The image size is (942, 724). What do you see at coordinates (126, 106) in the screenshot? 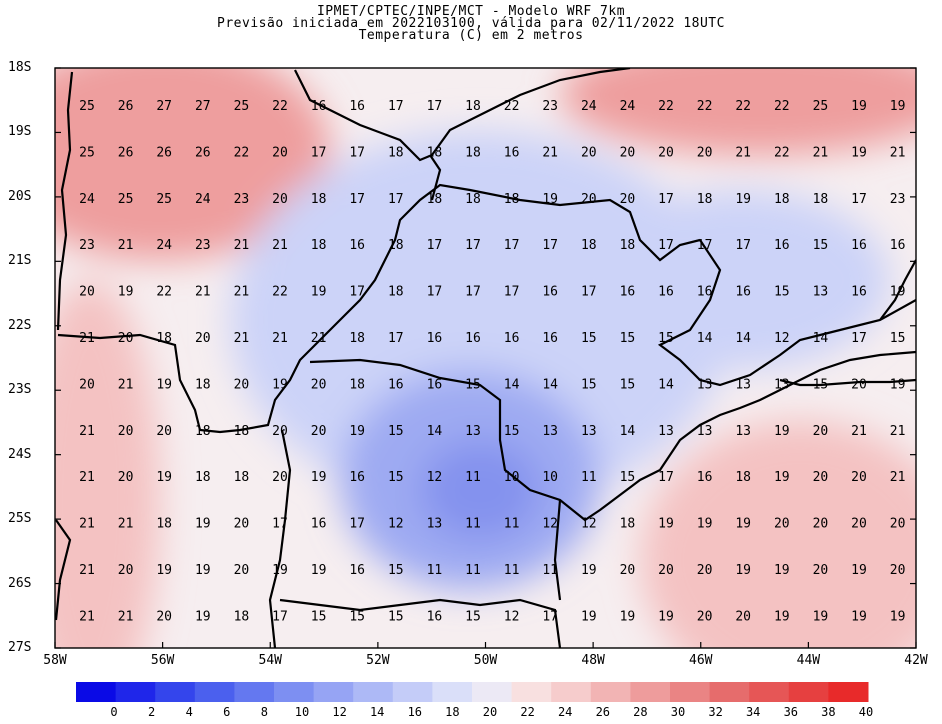
I see `temperature-value: 26` at bounding box center [126, 106].